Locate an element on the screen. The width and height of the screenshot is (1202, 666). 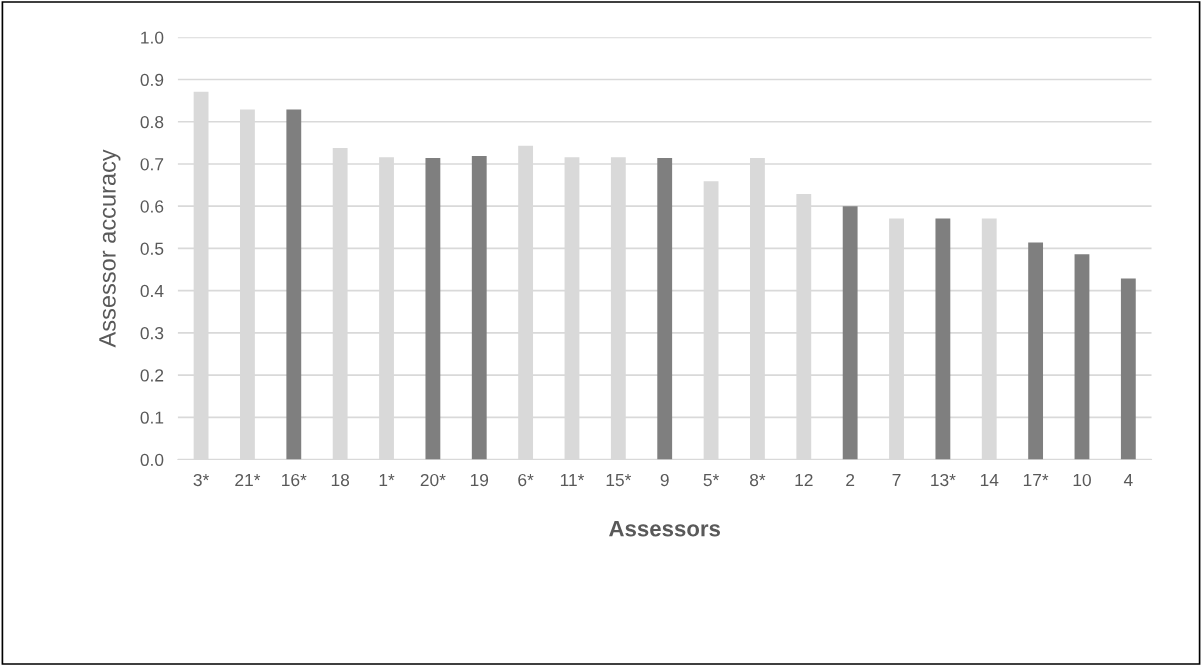
y-tick-label: 1.0 is located at coordinates (152, 37).